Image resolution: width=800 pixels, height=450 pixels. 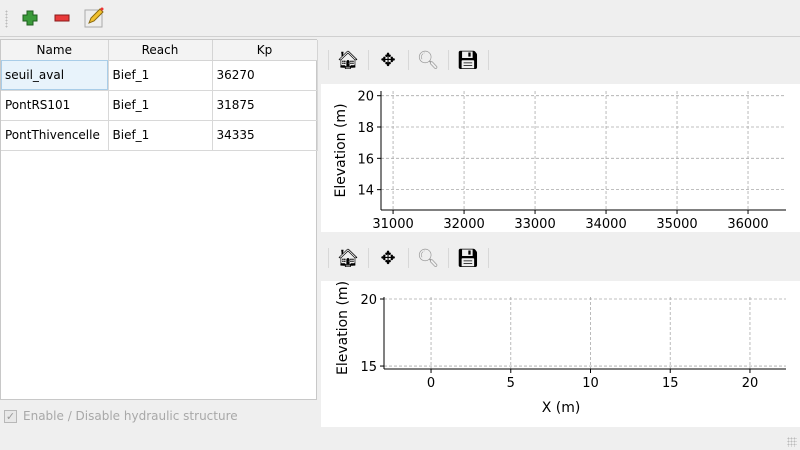 What do you see at coordinates (368, 367) in the screenshot?
I see `y-tick-label: 15` at bounding box center [368, 367].